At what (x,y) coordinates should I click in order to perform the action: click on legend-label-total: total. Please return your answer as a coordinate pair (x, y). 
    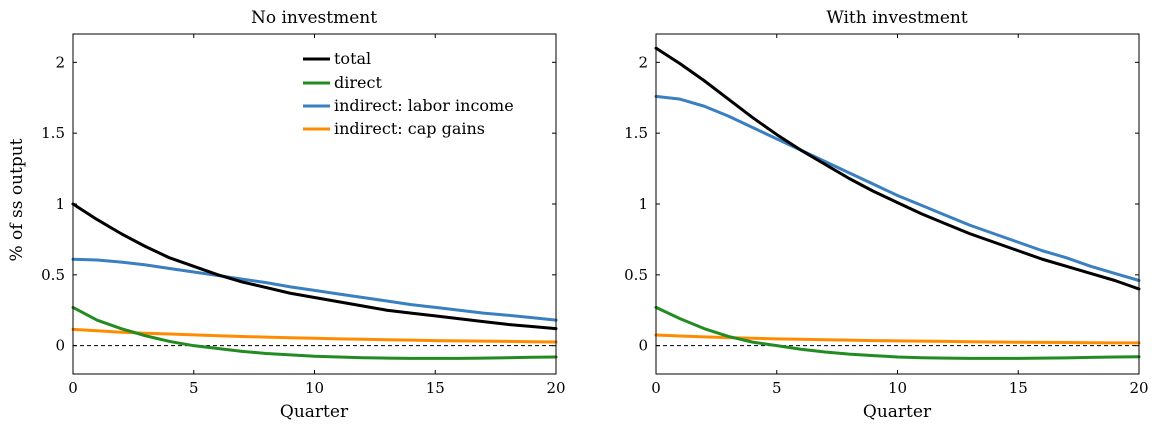
    Looking at the image, I should click on (352, 58).